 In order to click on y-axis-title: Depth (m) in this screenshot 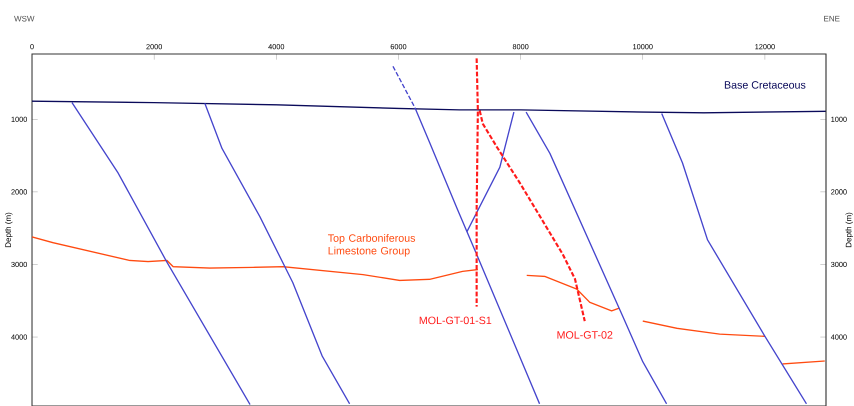, I will do `click(8, 230)`.